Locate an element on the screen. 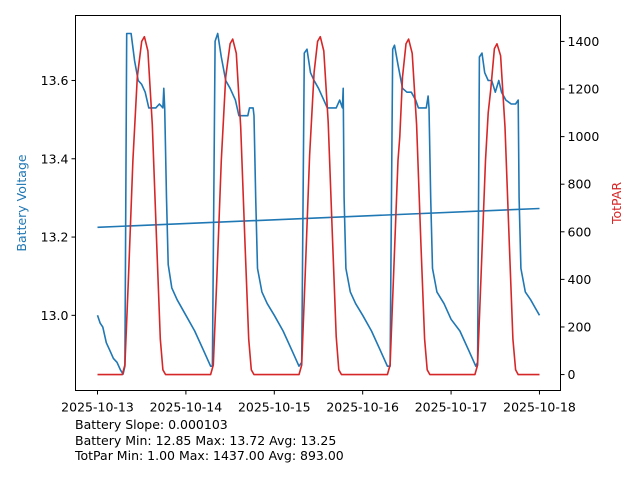 The image size is (640, 480). battery-stats-text: Battery Min: 12.85 Max: 13.72 Avg: 13.25 is located at coordinates (206, 440).